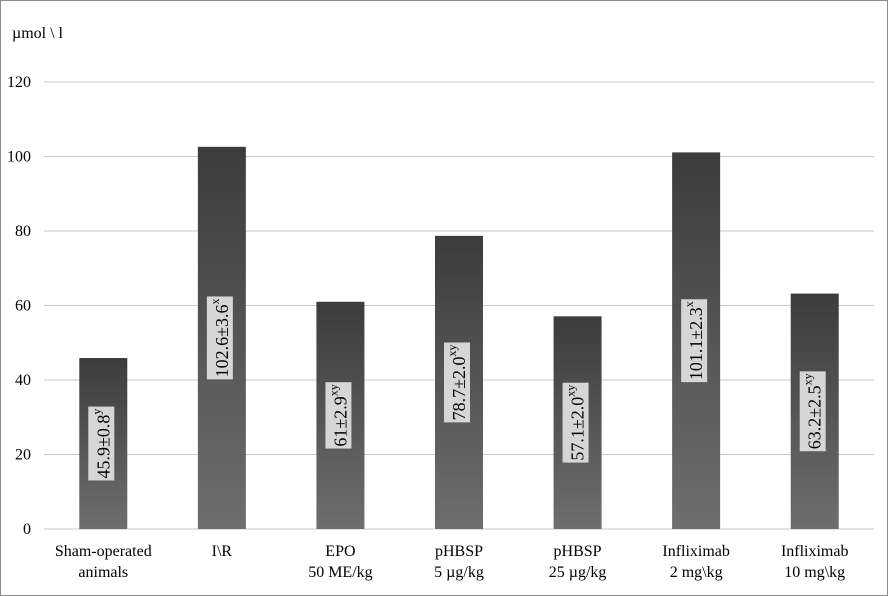  Describe the element at coordinates (23, 231) in the screenshot. I see `y-tick-label: 80` at that location.